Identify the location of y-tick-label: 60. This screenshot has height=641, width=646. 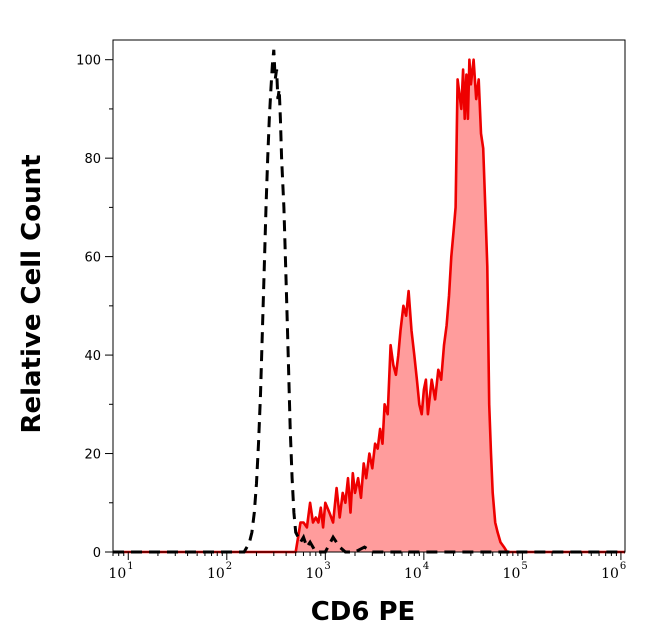
(92, 258).